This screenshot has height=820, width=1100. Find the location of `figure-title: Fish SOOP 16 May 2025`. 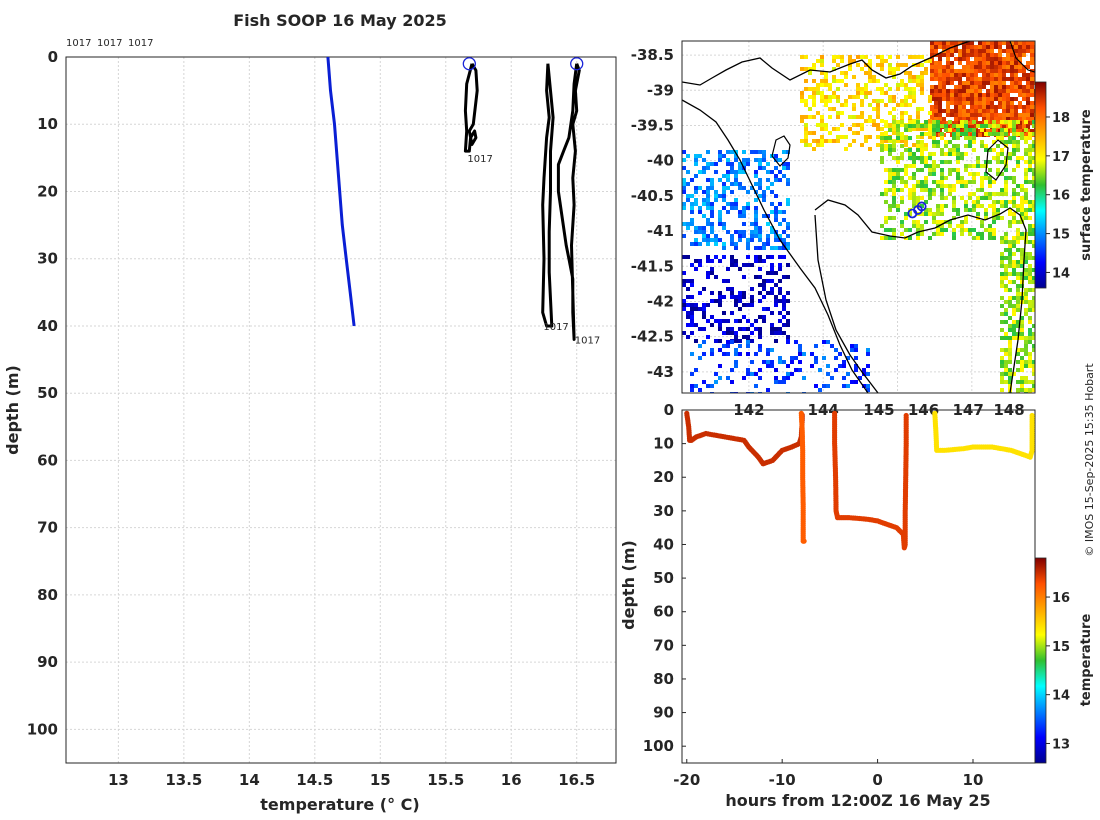

figure-title: Fish SOOP 16 May 2025 is located at coordinates (340, 20).